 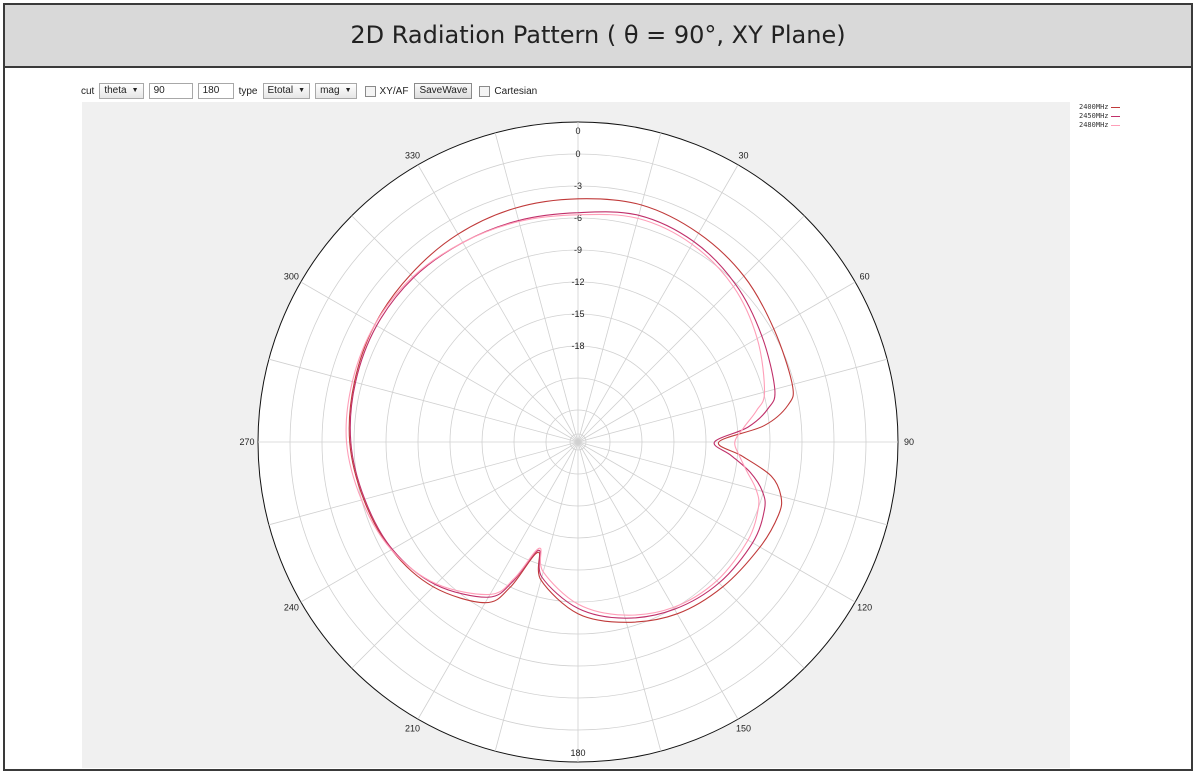 What do you see at coordinates (291, 277) in the screenshot?
I see `angle-tick-label: 300` at bounding box center [291, 277].